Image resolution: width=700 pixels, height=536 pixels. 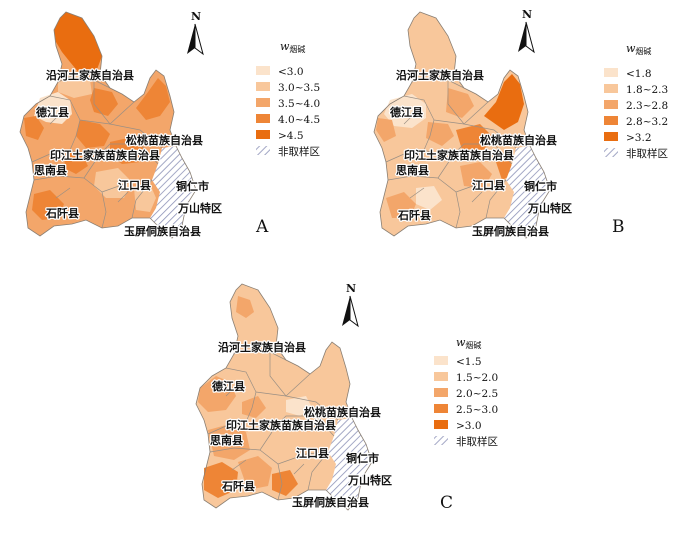 I want to click on legend-class-1: <3.0, so click(x=291, y=72).